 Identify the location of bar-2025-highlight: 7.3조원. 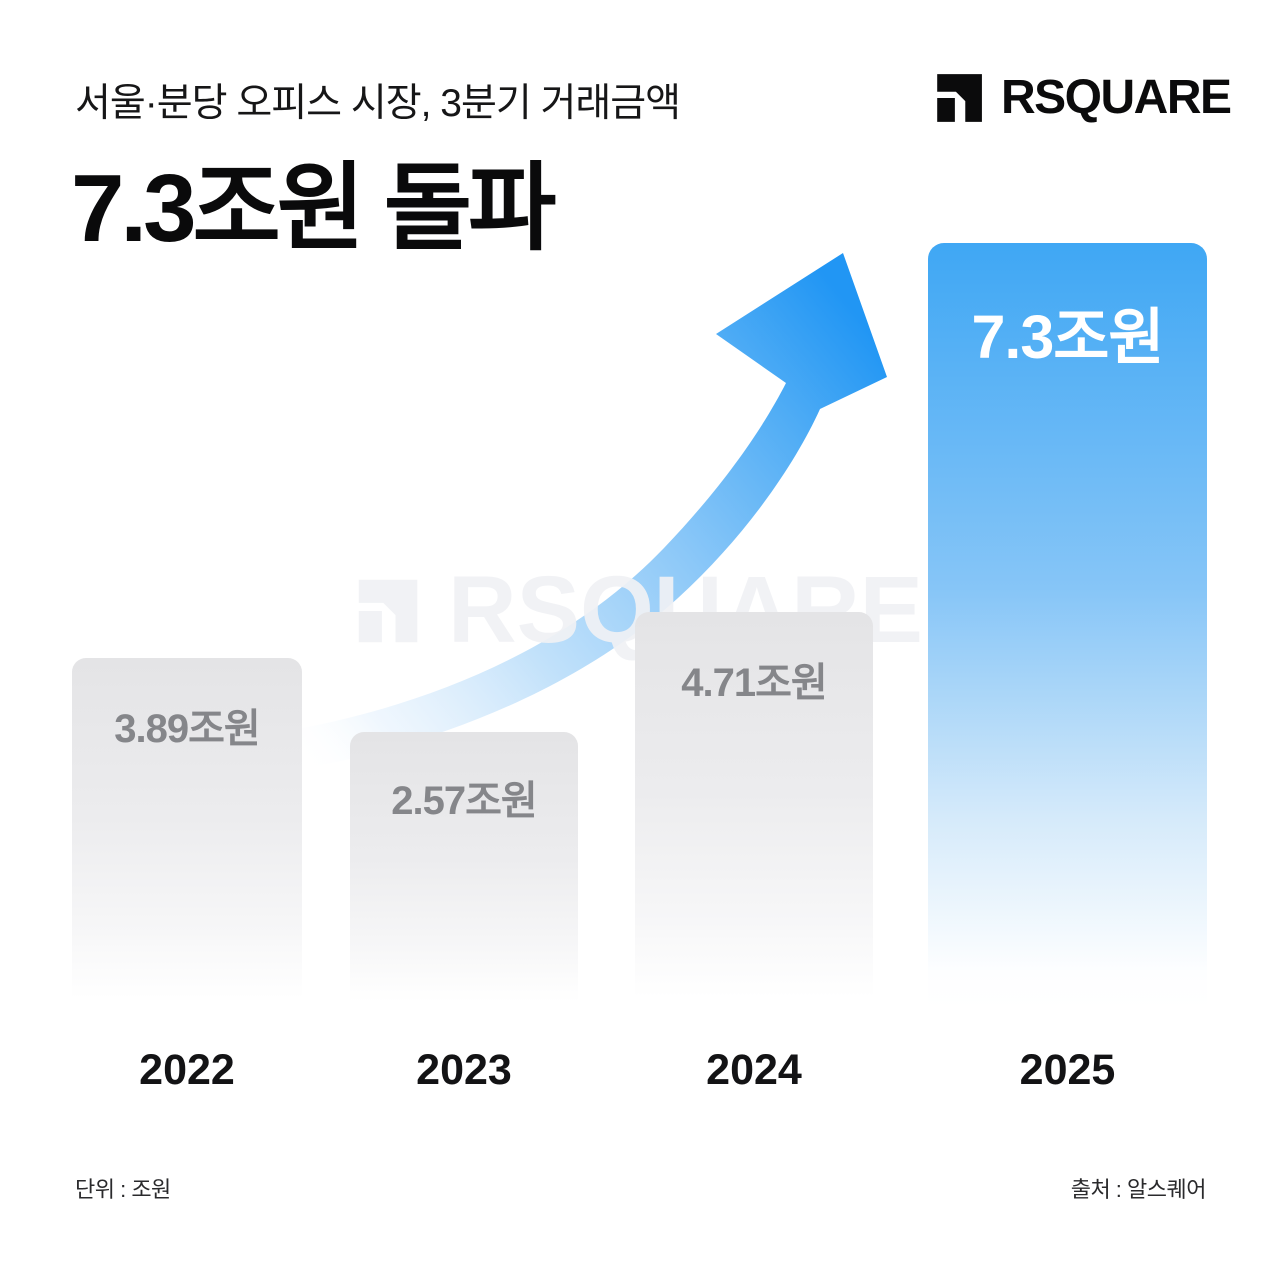
(1067, 626).